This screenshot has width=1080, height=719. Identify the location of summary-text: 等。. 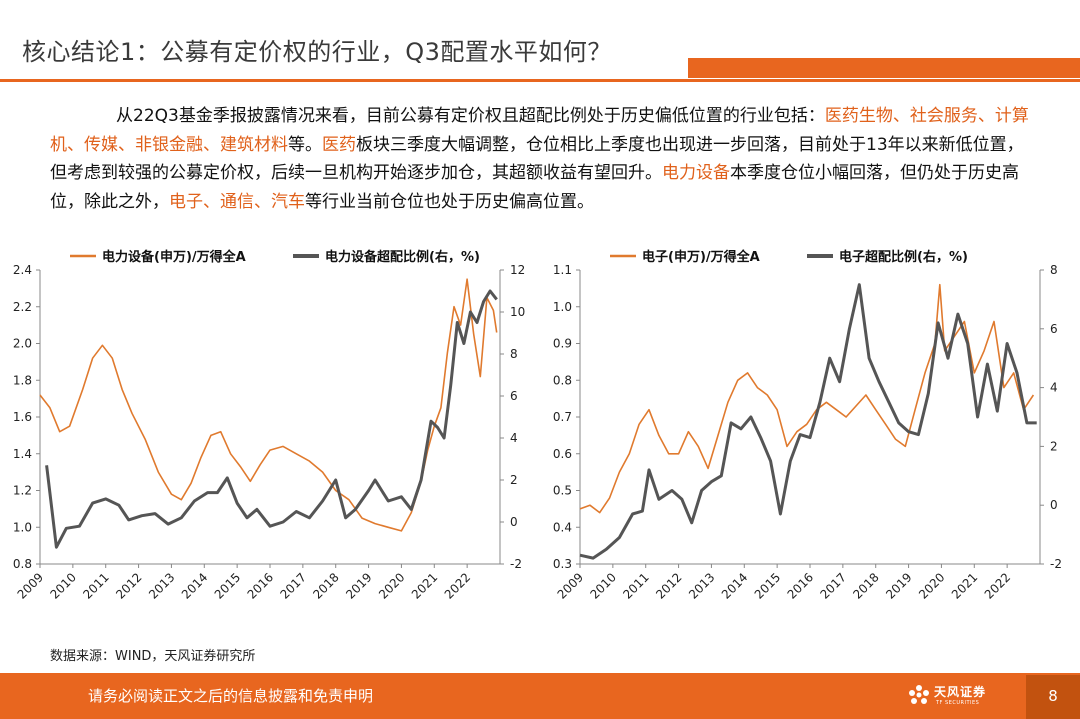
(305, 144).